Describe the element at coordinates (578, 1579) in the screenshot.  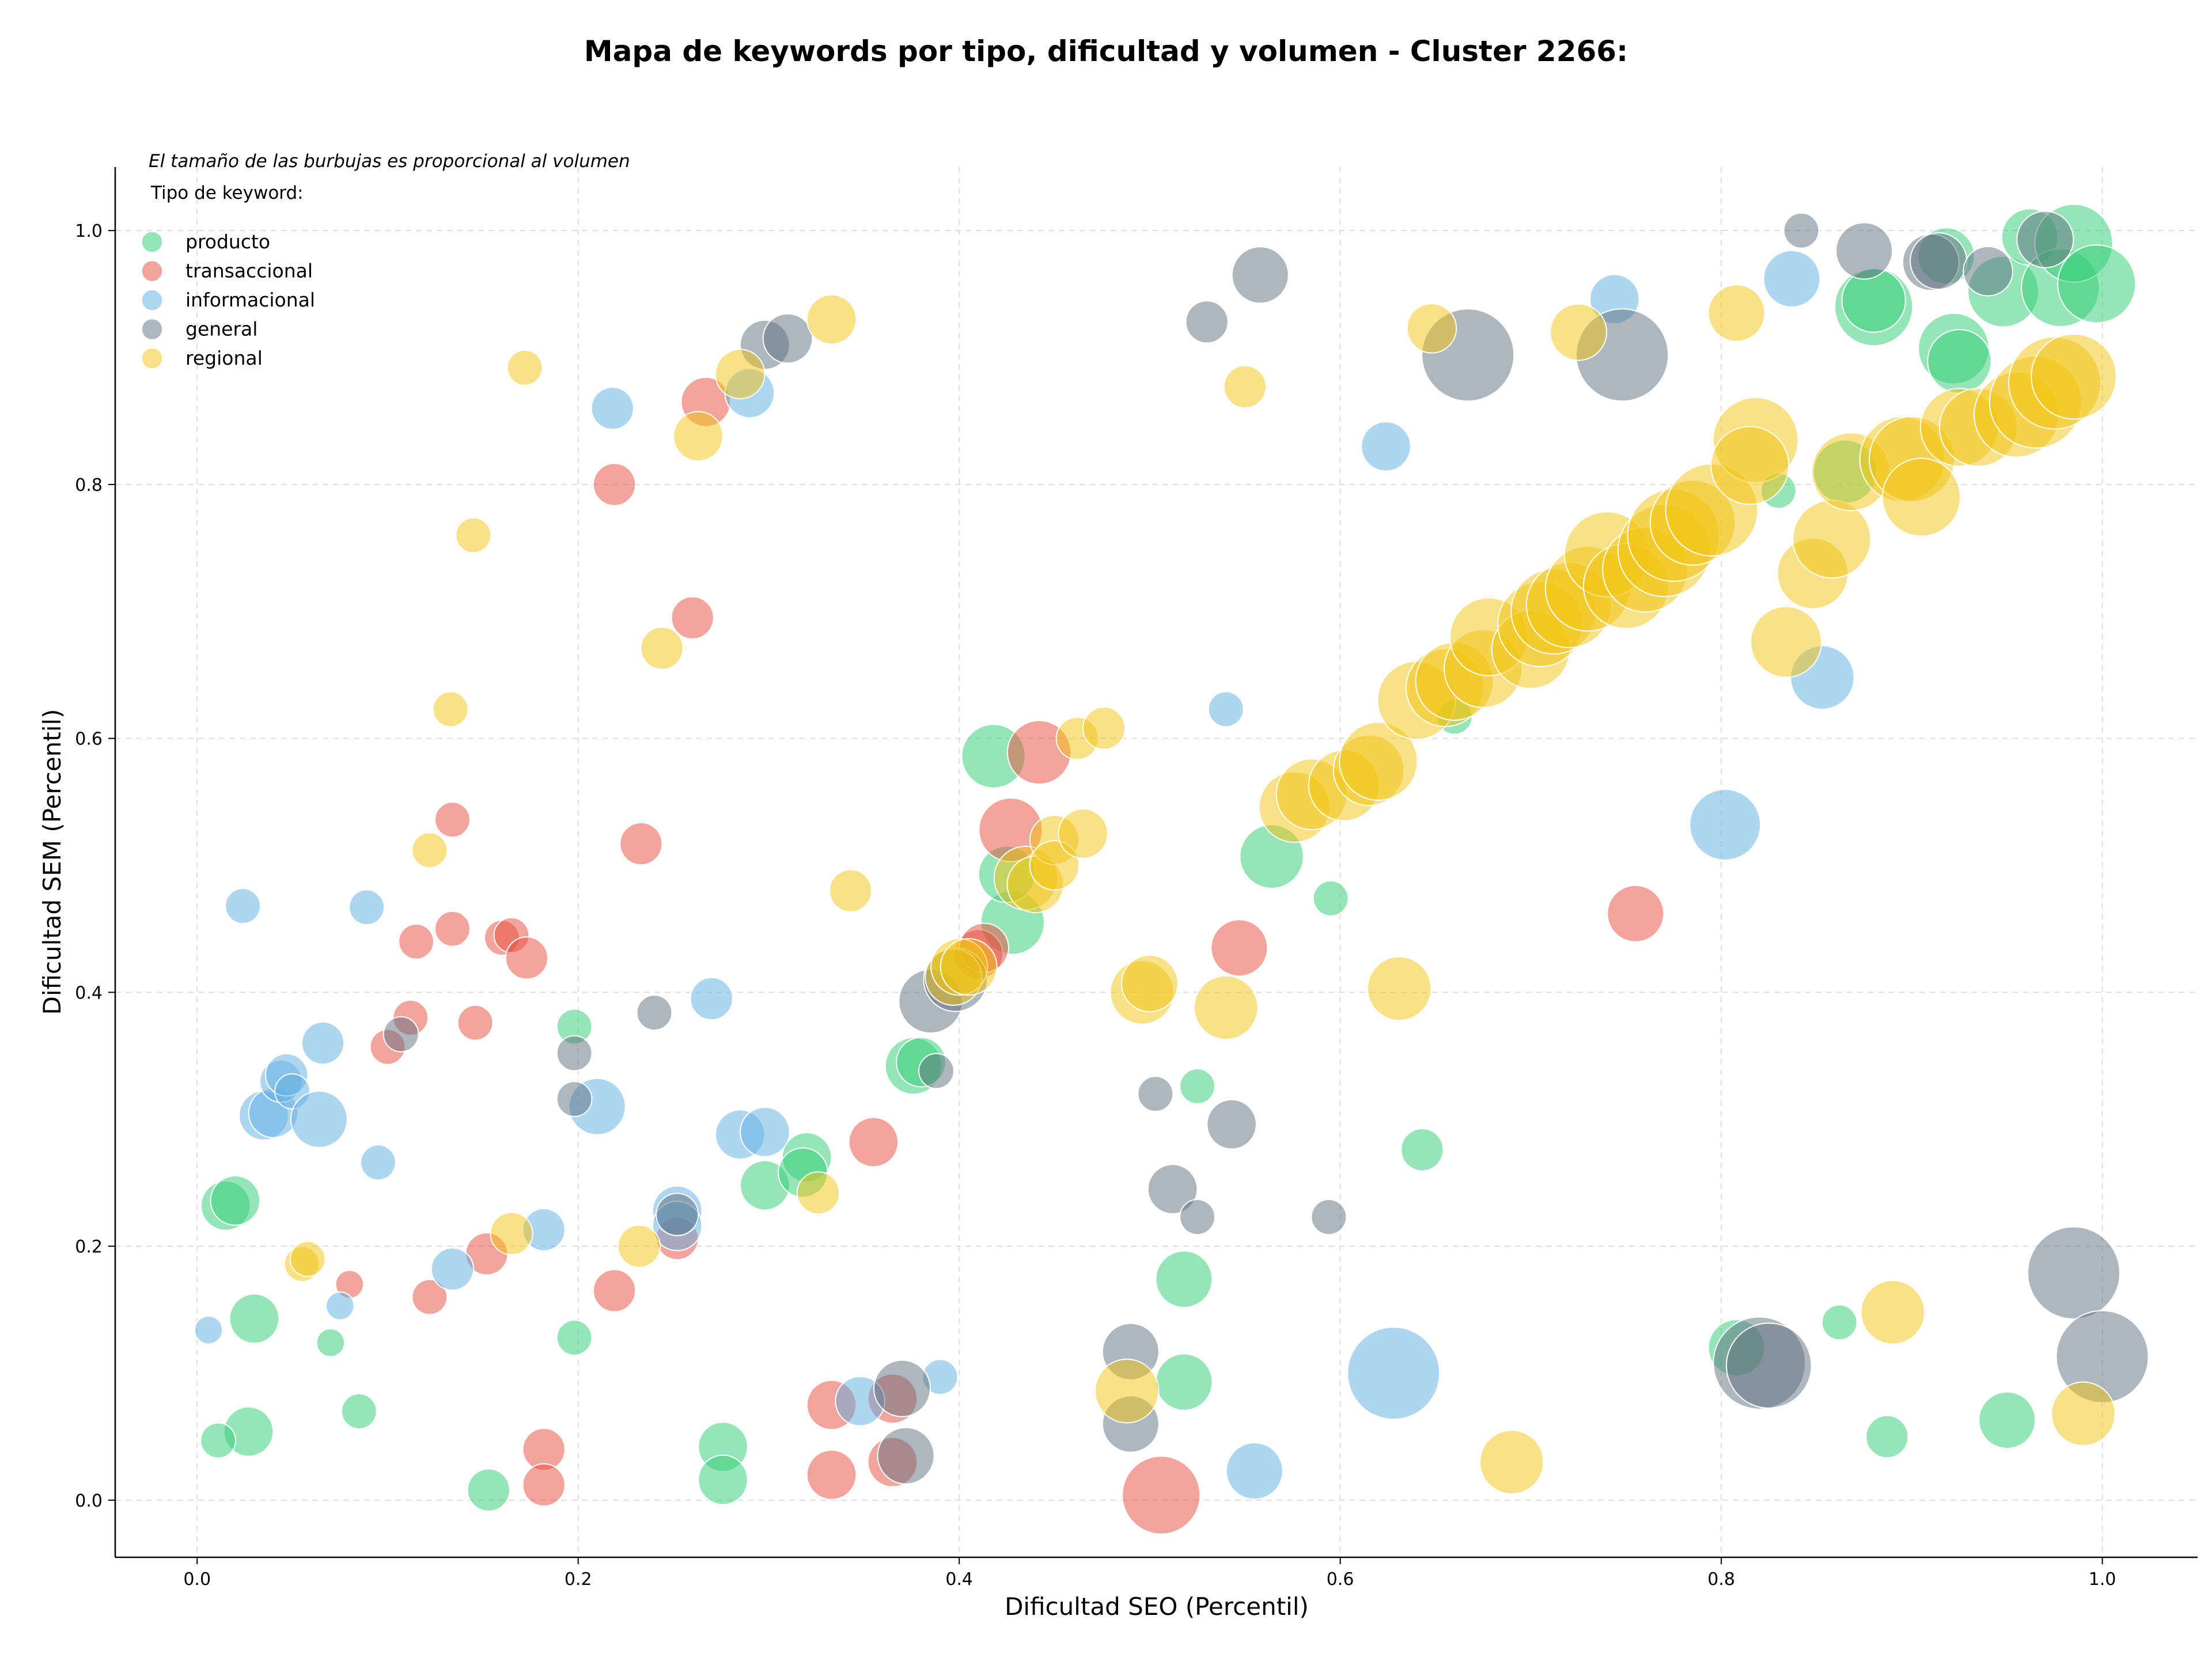
I see `x-tick-label: 0.2` at that location.